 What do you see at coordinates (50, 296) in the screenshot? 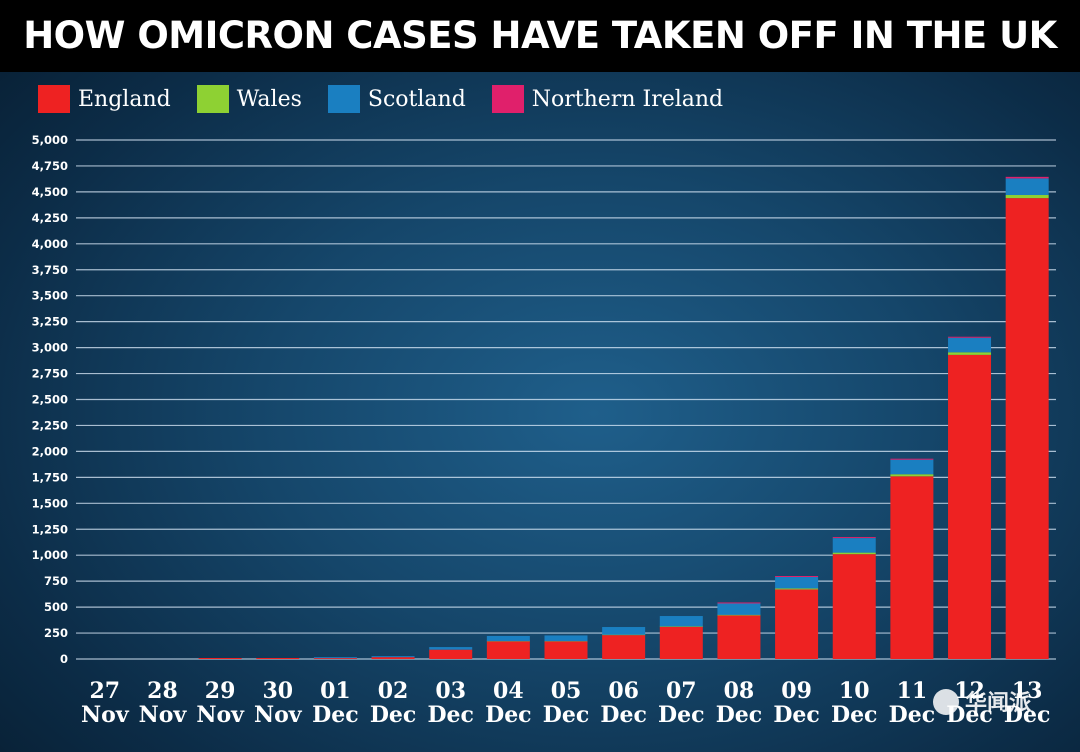
I see `y-tick-label: 3,500` at bounding box center [50, 296].